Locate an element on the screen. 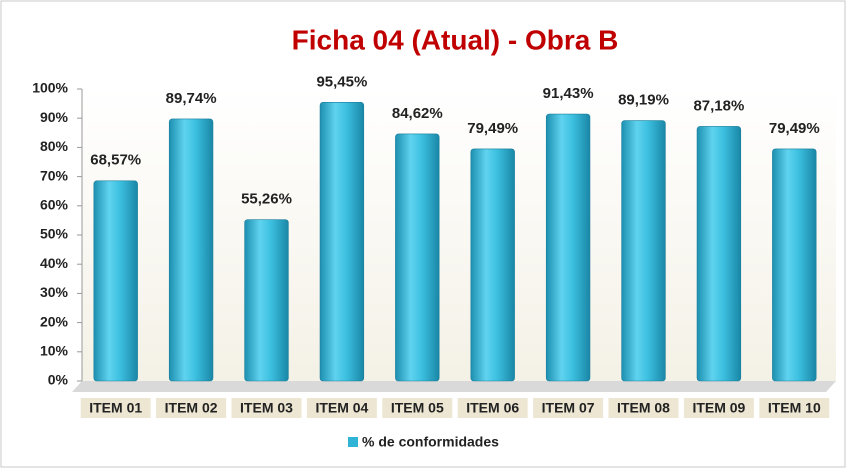 The height and width of the screenshot is (468, 846). y-tick-label: 50% is located at coordinates (54, 234).